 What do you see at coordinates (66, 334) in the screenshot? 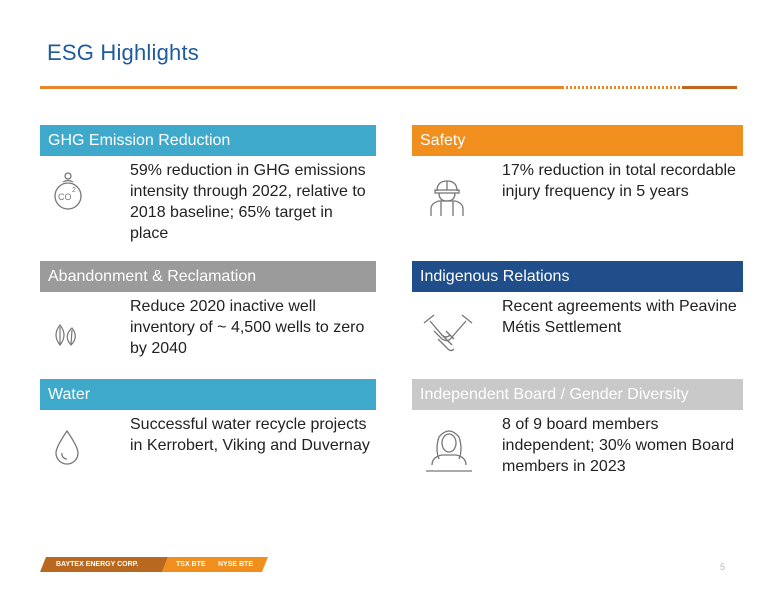
I see `leaves-icon` at bounding box center [66, 334].